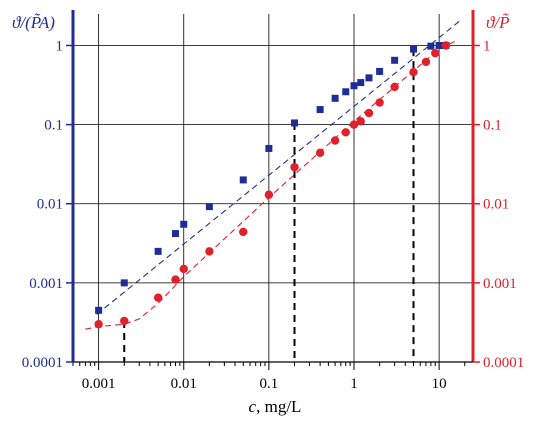 The image size is (550, 423). Describe the element at coordinates (503, 363) in the screenshot. I see `y-right-tick-label: 0.0001` at that location.